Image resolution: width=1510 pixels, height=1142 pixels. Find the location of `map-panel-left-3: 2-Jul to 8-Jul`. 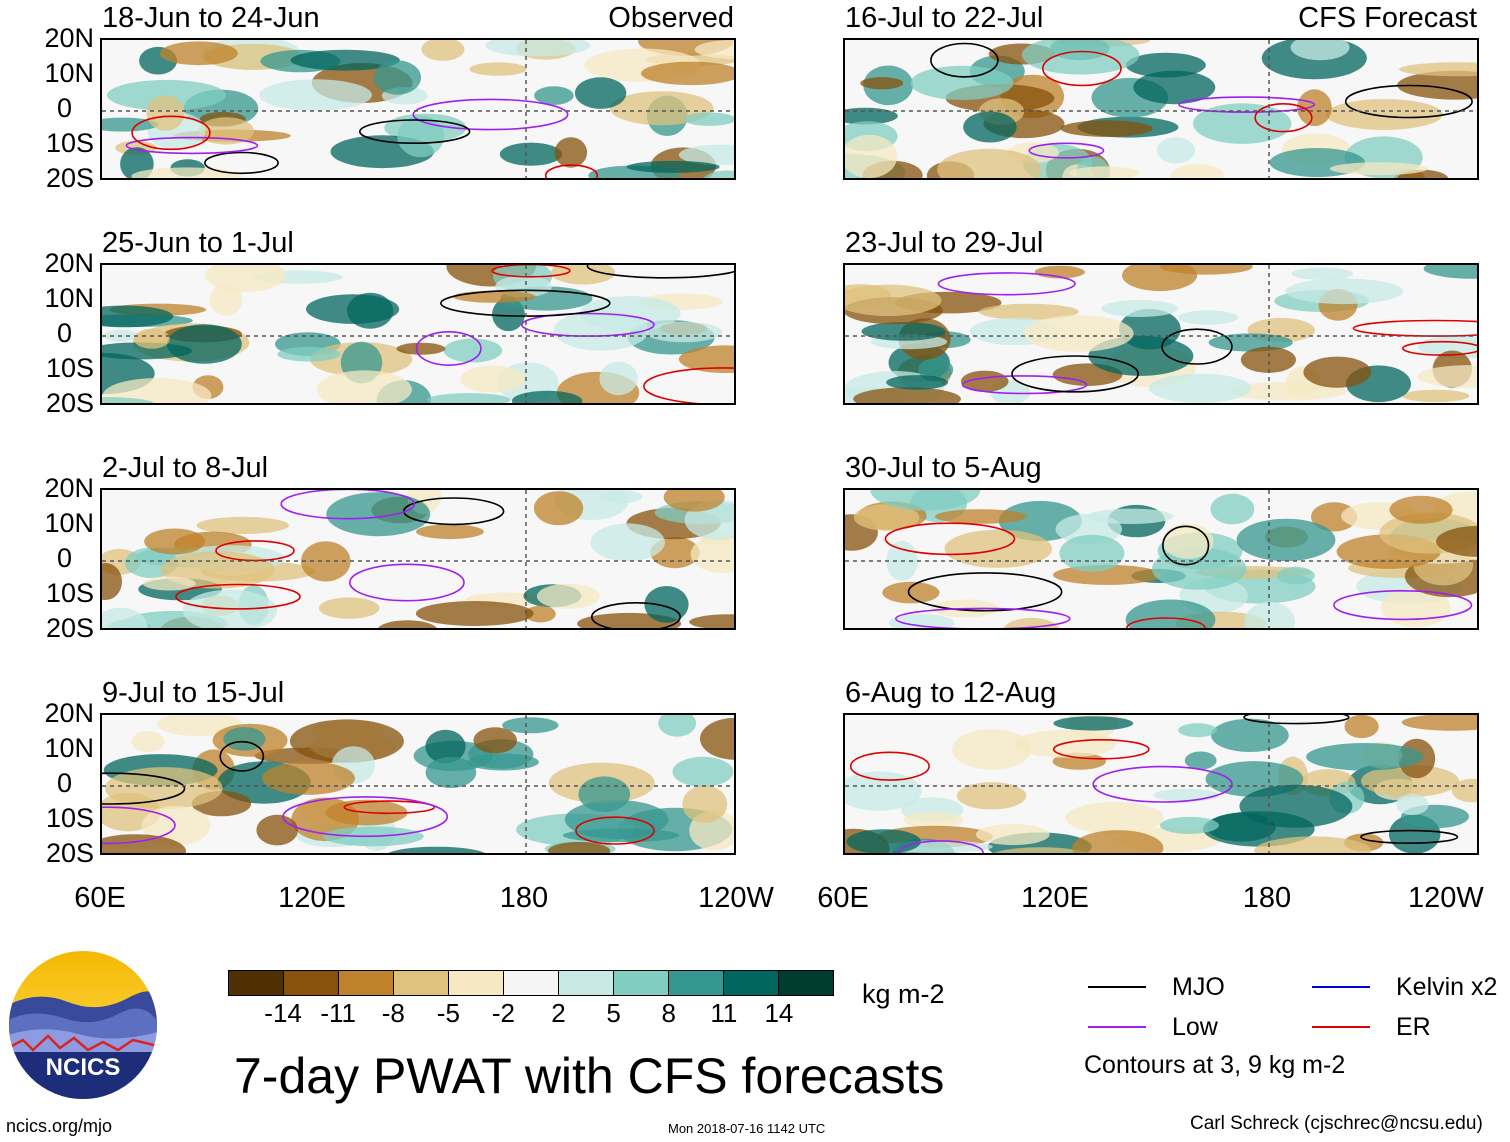

map-panel-left-3: 2-Jul to 8-Jul is located at coordinates (418, 540).